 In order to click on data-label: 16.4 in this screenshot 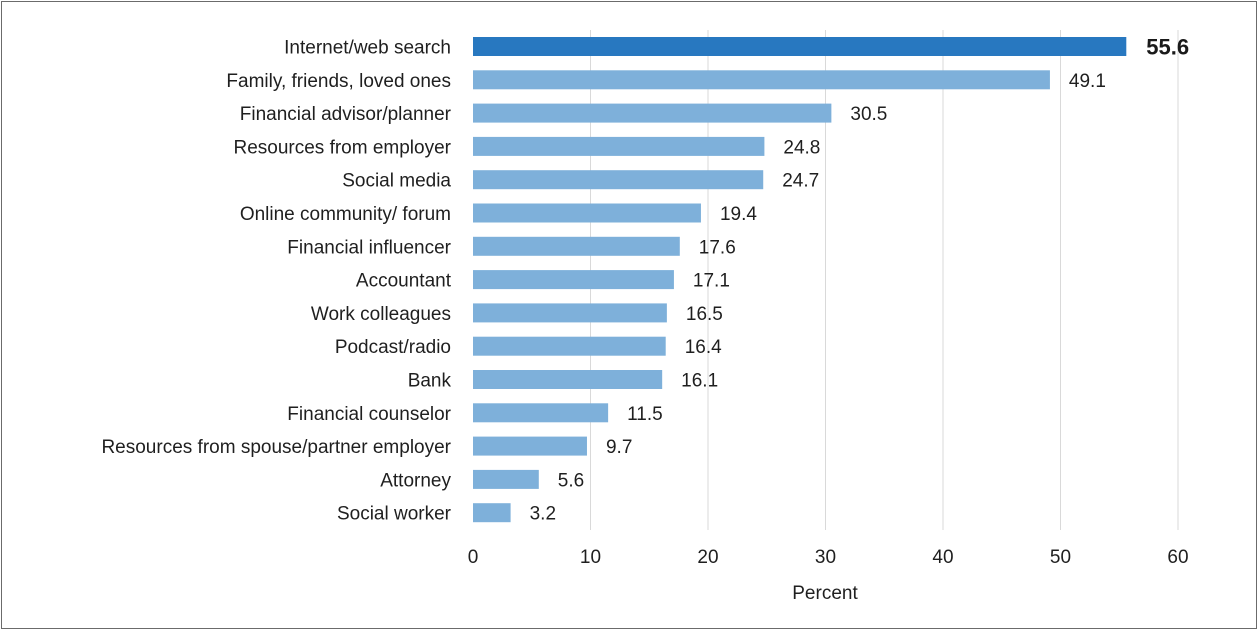, I will do `click(703, 347)`.